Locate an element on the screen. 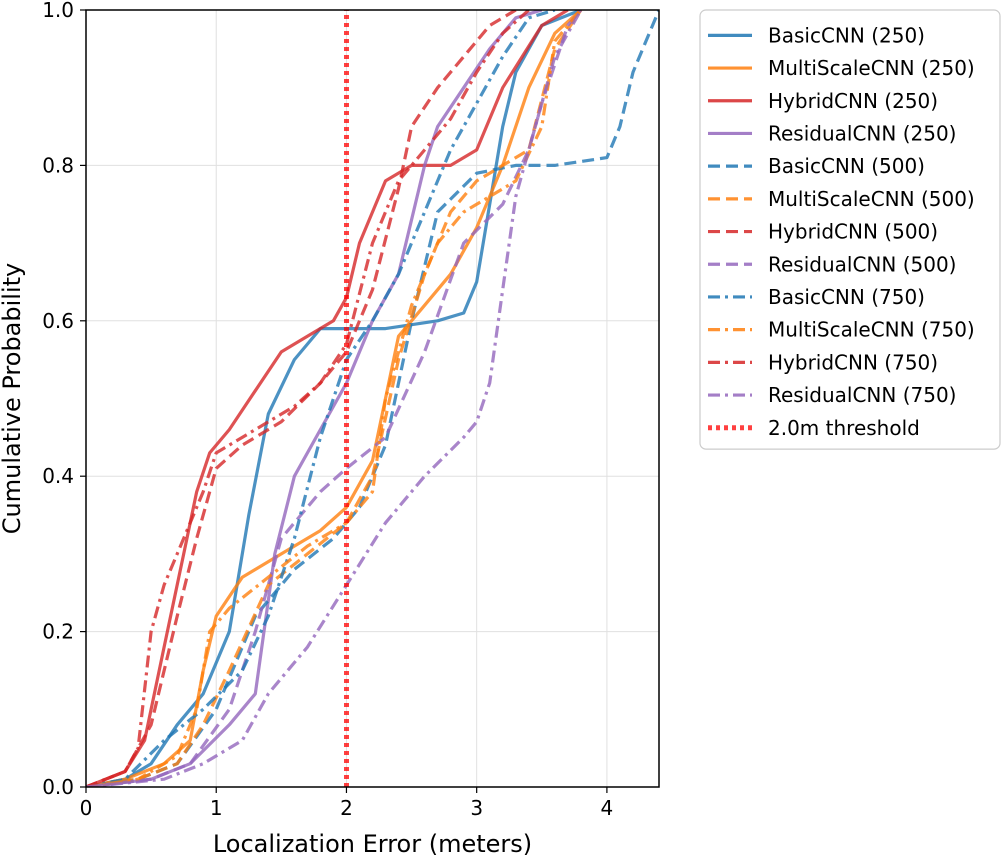 The image size is (1008, 859). x-tick-label: 1 is located at coordinates (216, 808).